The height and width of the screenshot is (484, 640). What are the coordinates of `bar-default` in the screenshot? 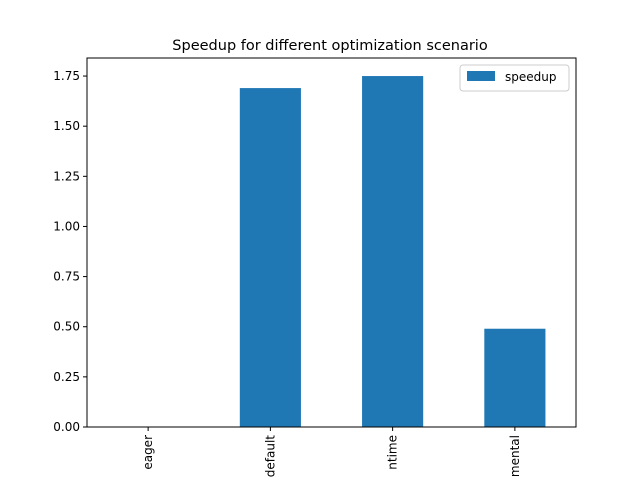 It's located at (270, 258).